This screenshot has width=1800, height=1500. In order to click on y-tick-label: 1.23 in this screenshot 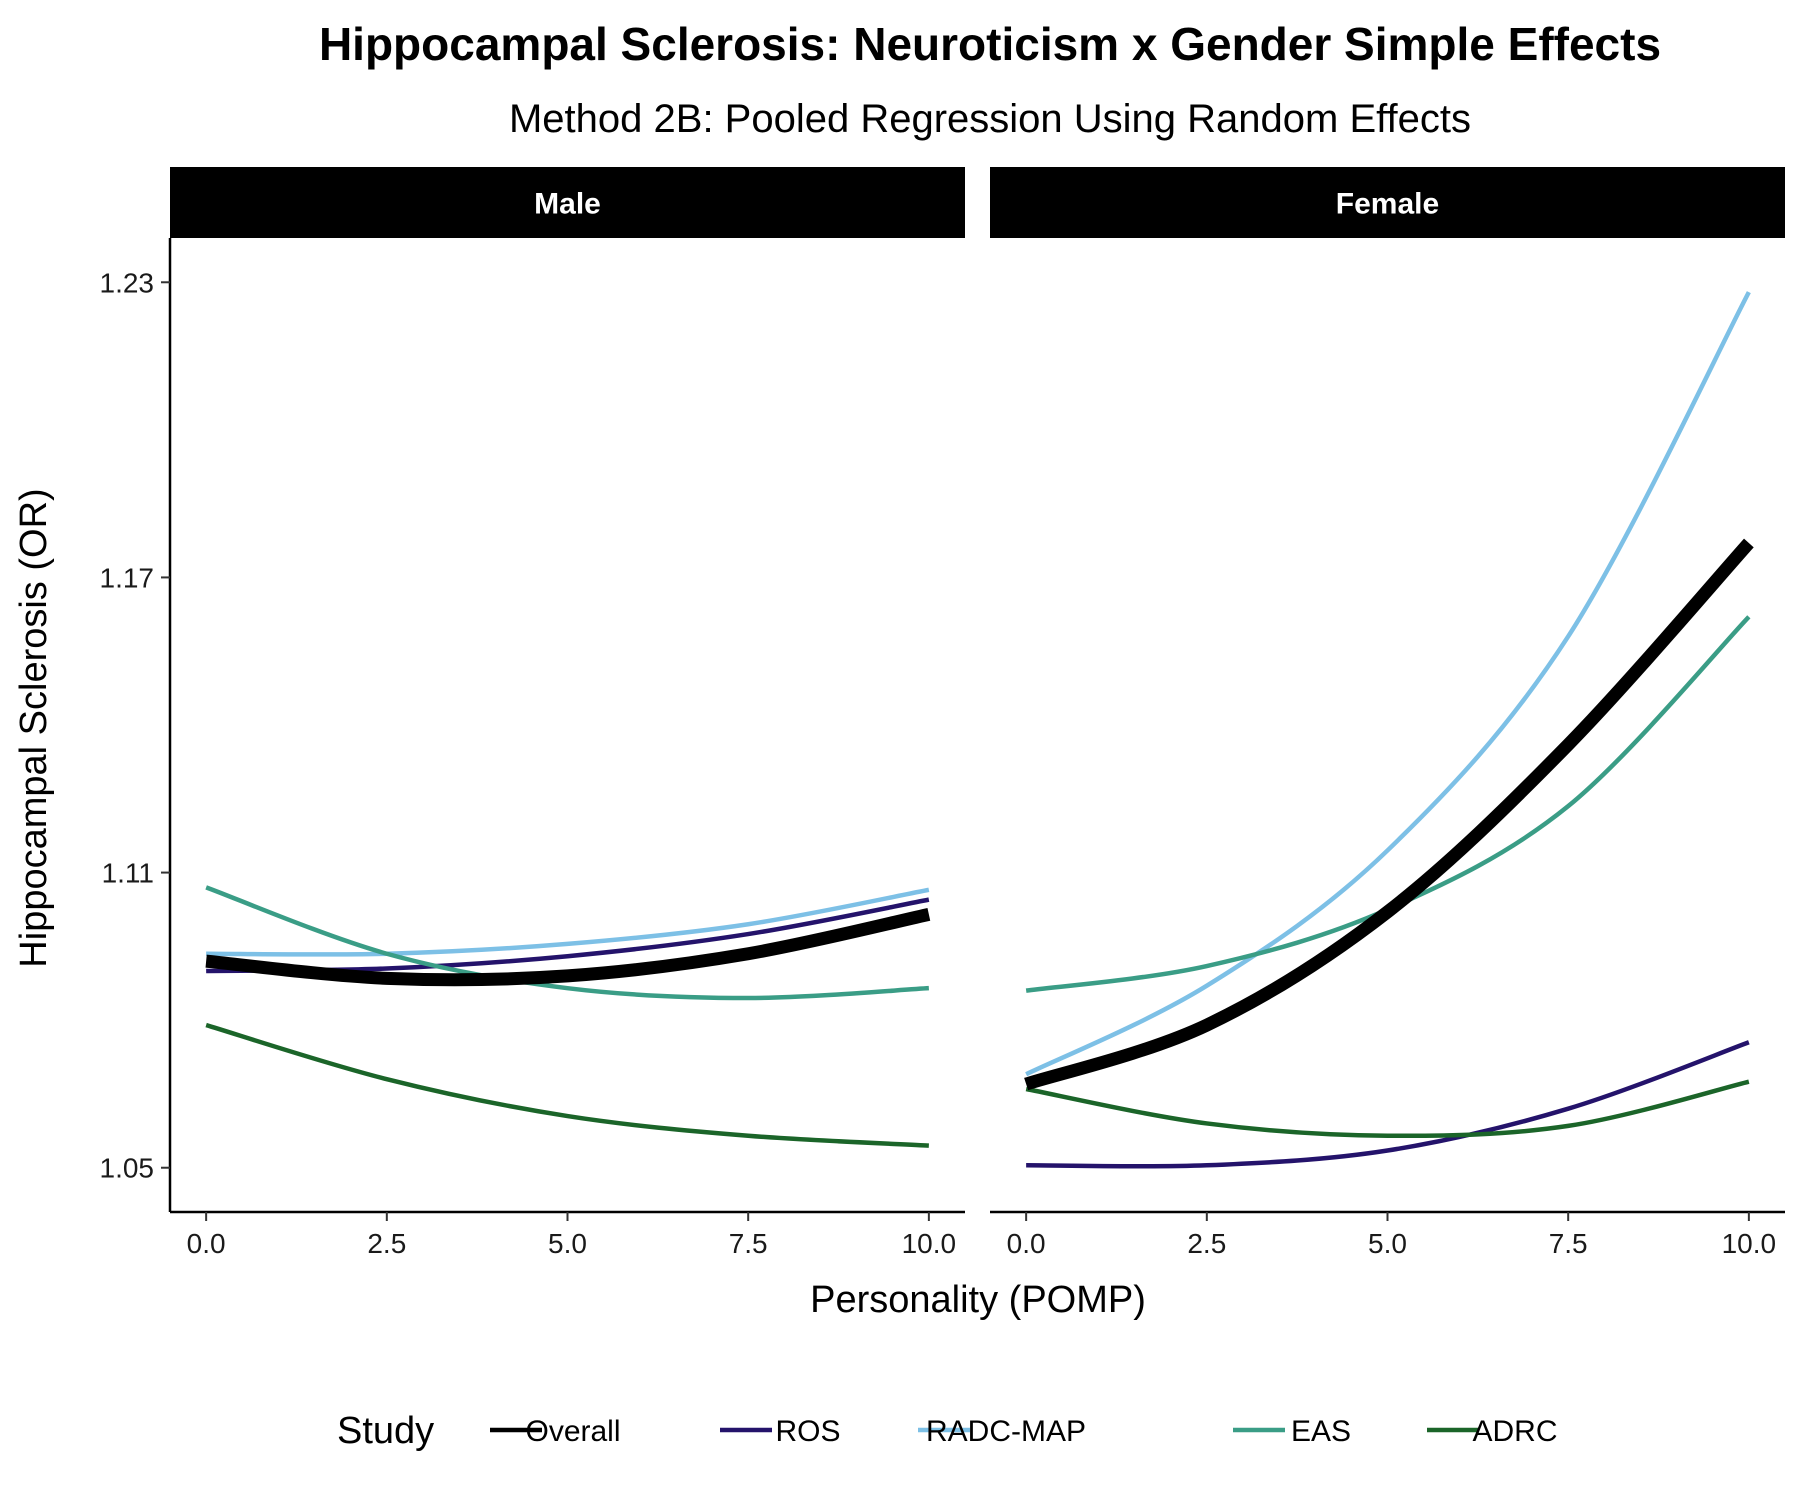, I will do `click(127, 282)`.